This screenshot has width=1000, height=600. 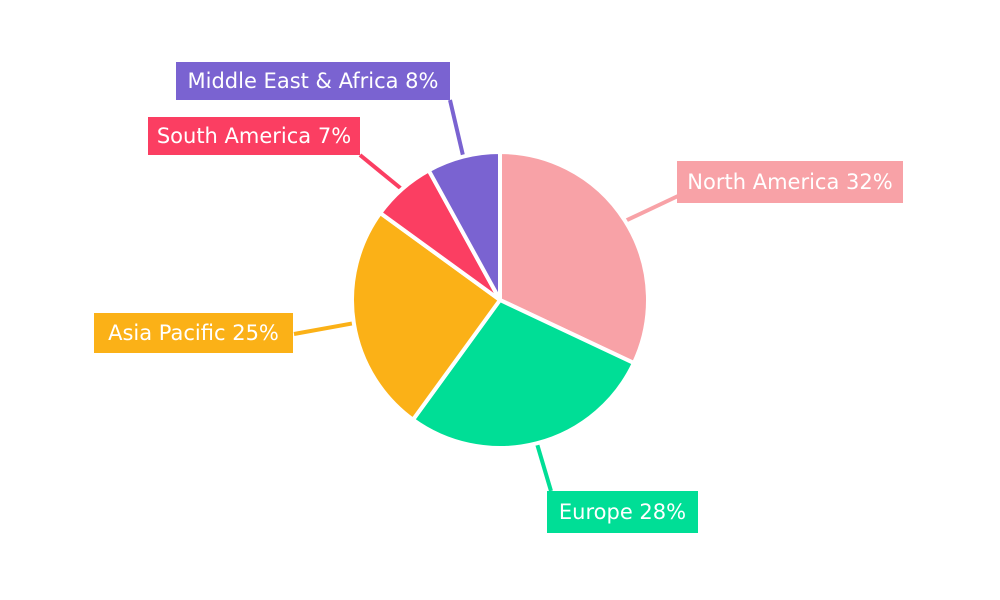 I want to click on slice-label-middle-east-africa: Middle East & Africa 8%, so click(x=313, y=81).